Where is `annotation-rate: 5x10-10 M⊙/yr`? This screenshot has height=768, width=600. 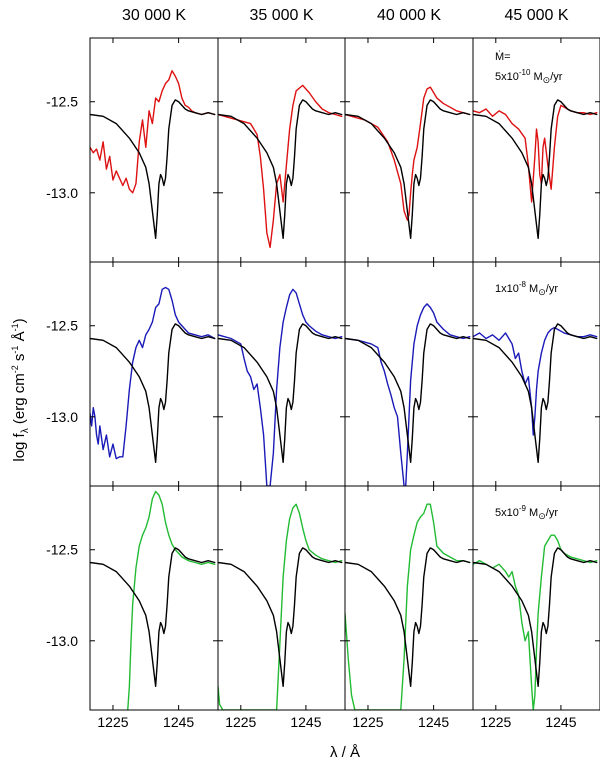
annotation-rate: 5x10-10 M⊙/yr is located at coordinates (529, 76).